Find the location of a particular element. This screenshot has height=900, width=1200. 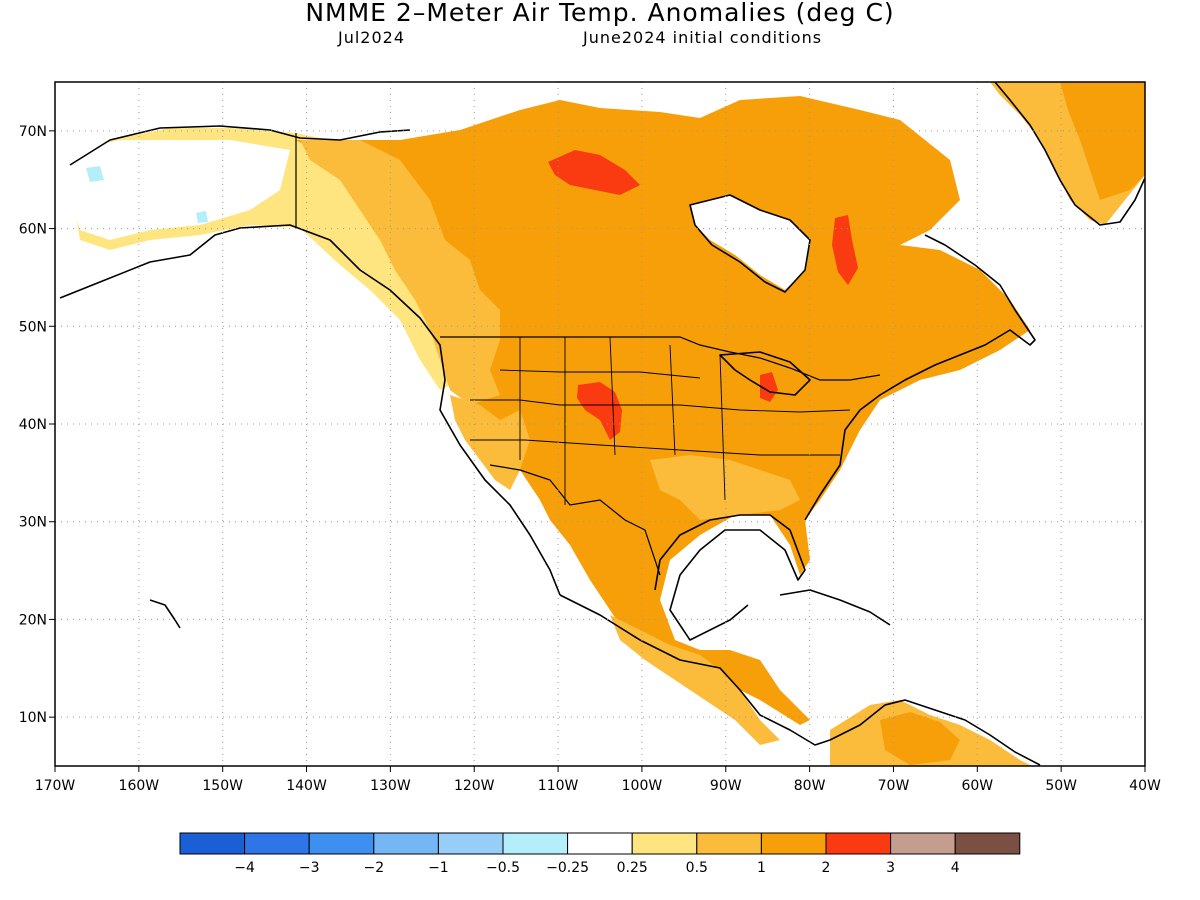

lon-label: 90W is located at coordinates (726, 786).